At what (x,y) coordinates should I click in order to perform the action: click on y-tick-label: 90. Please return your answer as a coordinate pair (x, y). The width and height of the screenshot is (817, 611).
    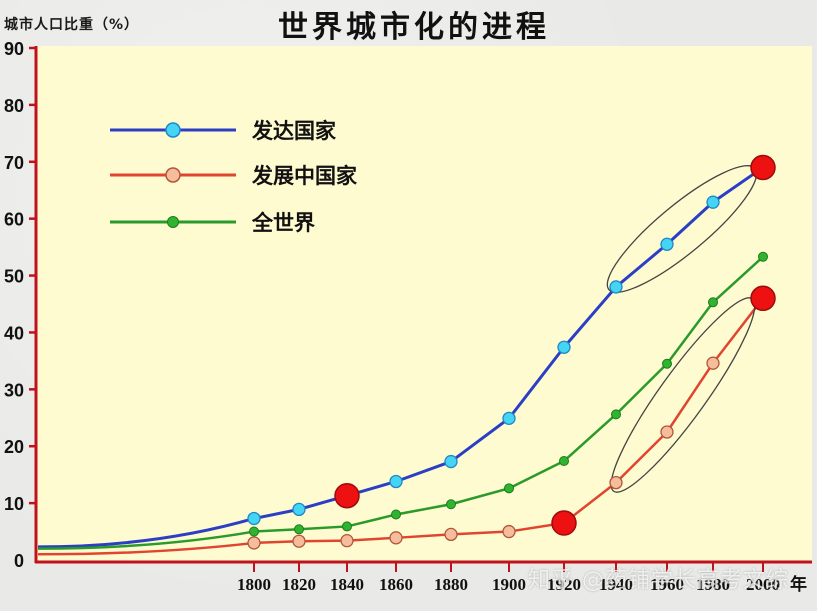
    Looking at the image, I should click on (14, 49).